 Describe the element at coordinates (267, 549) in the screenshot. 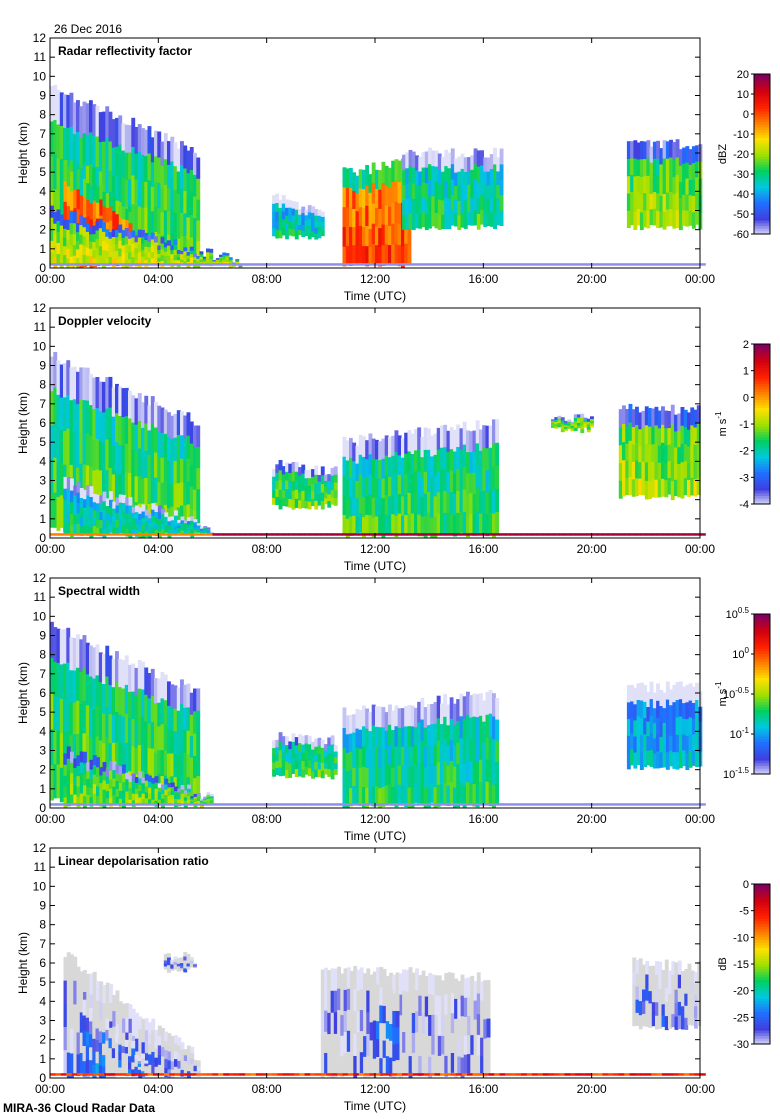

I see `x-tick-label: 08:00` at that location.